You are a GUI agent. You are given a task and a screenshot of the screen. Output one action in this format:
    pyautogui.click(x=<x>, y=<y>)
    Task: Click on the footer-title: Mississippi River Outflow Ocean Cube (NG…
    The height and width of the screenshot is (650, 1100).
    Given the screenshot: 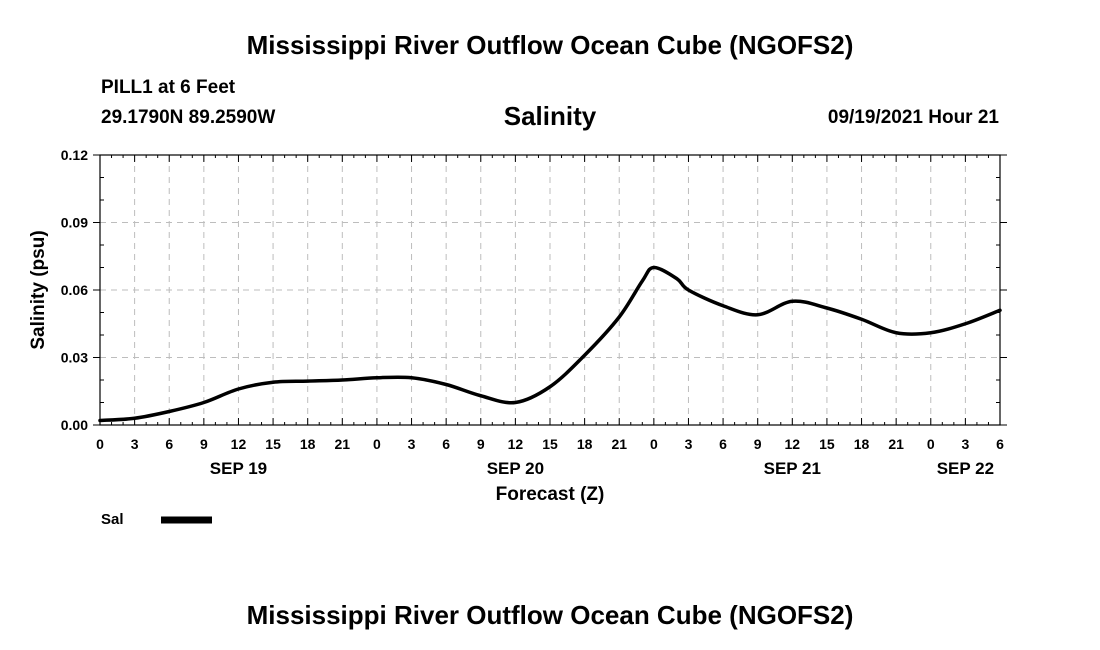 What is the action you would take?
    pyautogui.click(x=550, y=615)
    